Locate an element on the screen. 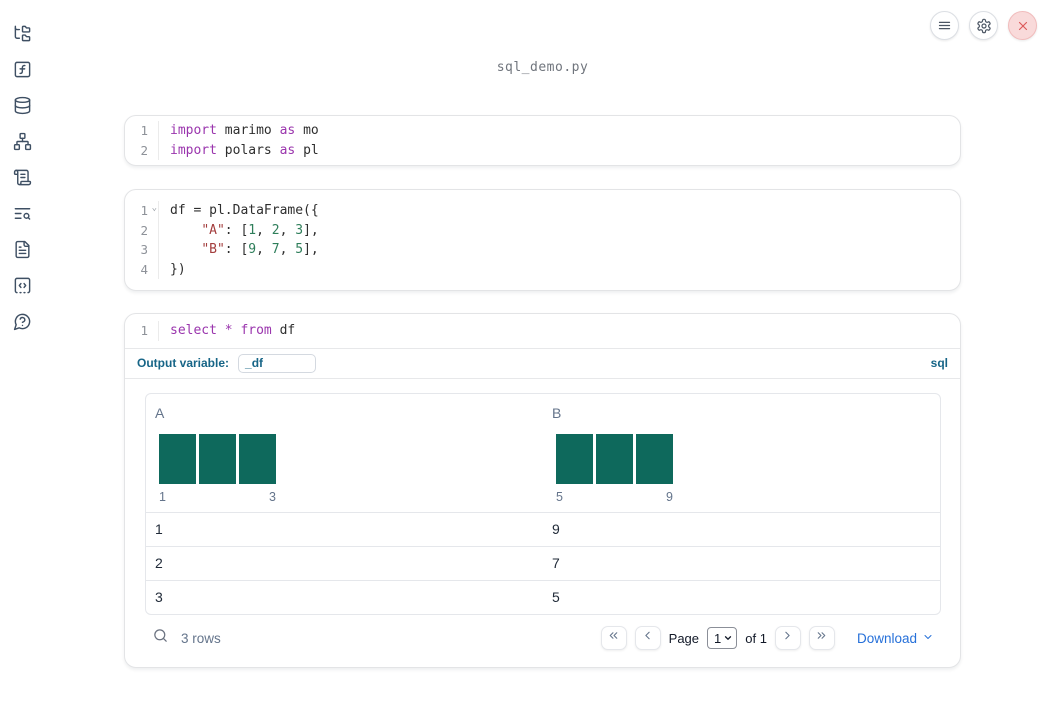 This screenshot has height=713, width=1043. histogram-max-label: 3 is located at coordinates (272, 496).